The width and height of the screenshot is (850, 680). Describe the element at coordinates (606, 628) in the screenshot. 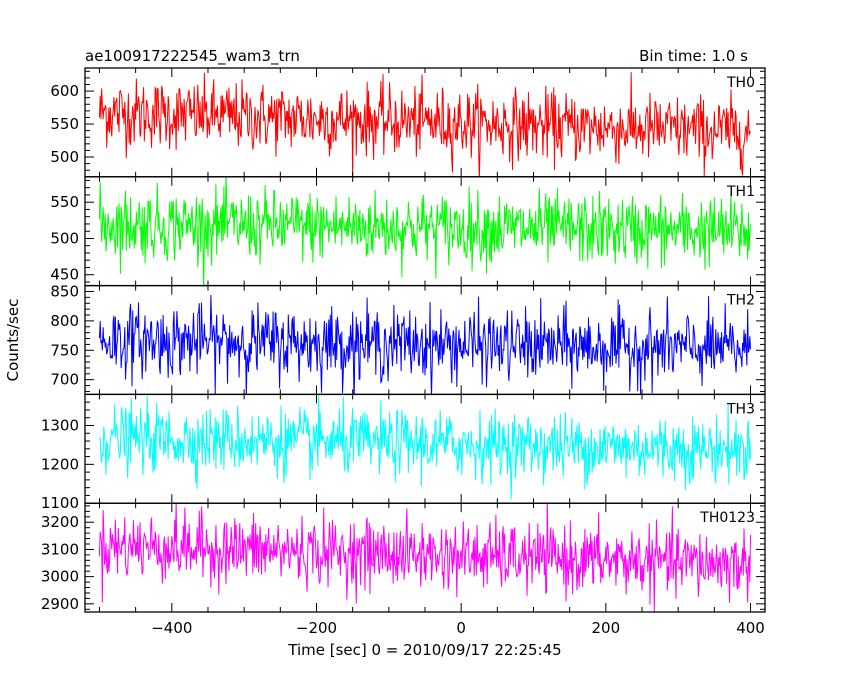

I see `x-tick-label: 200` at that location.